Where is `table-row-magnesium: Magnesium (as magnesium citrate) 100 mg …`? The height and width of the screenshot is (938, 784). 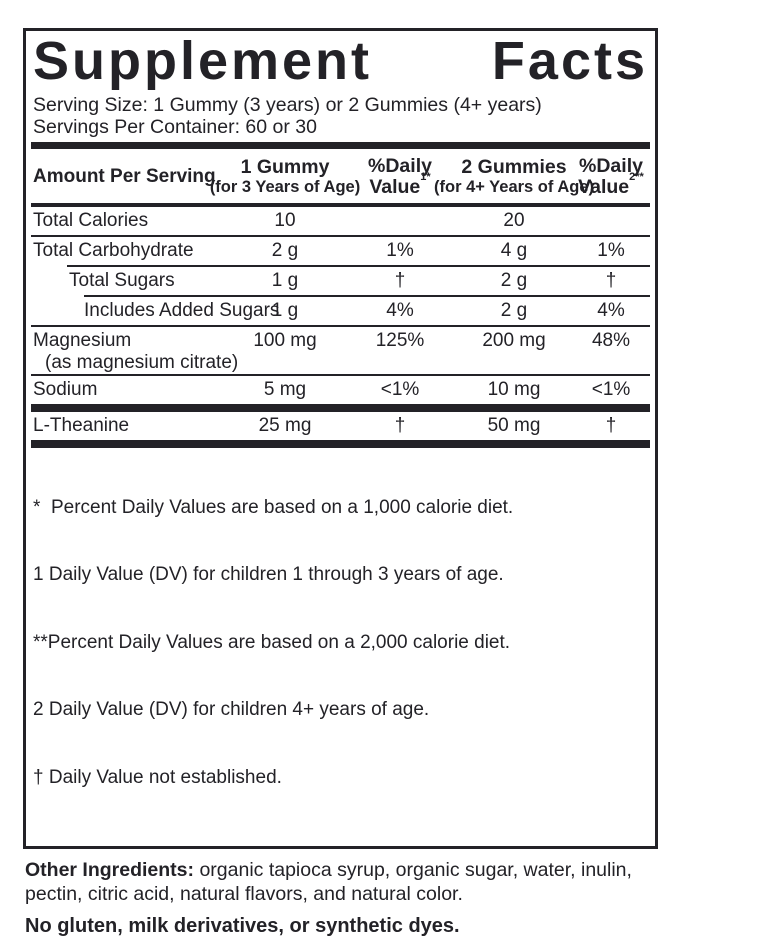
table-row-magnesium: Magnesium (as magnesium citrate) 100 mg … is located at coordinates (340, 350).